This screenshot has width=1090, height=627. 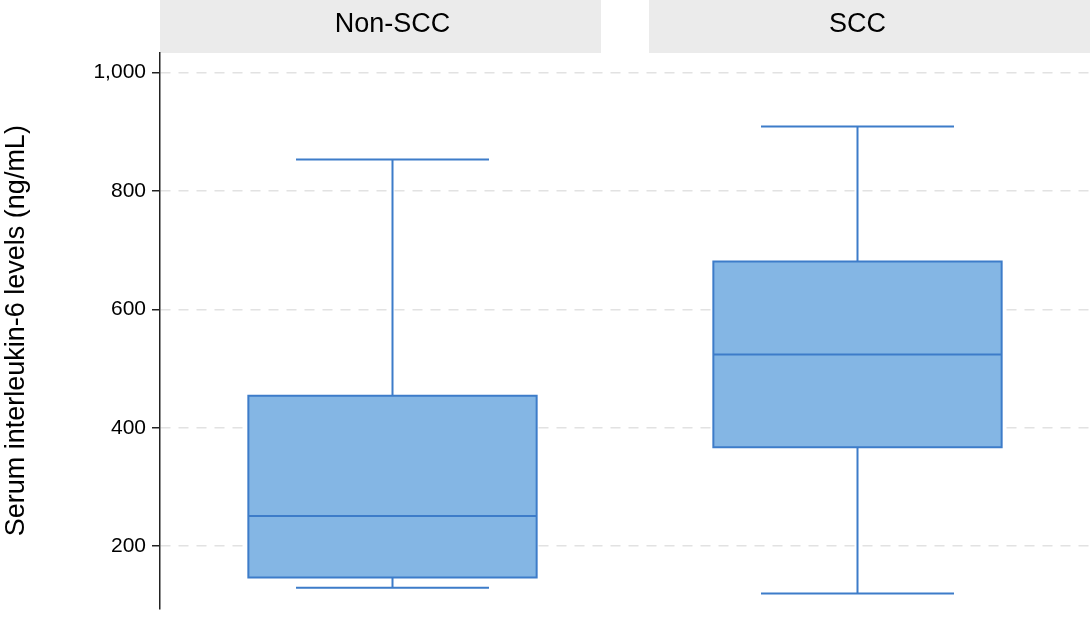 I want to click on y-tick-label: 400, so click(x=128, y=426).